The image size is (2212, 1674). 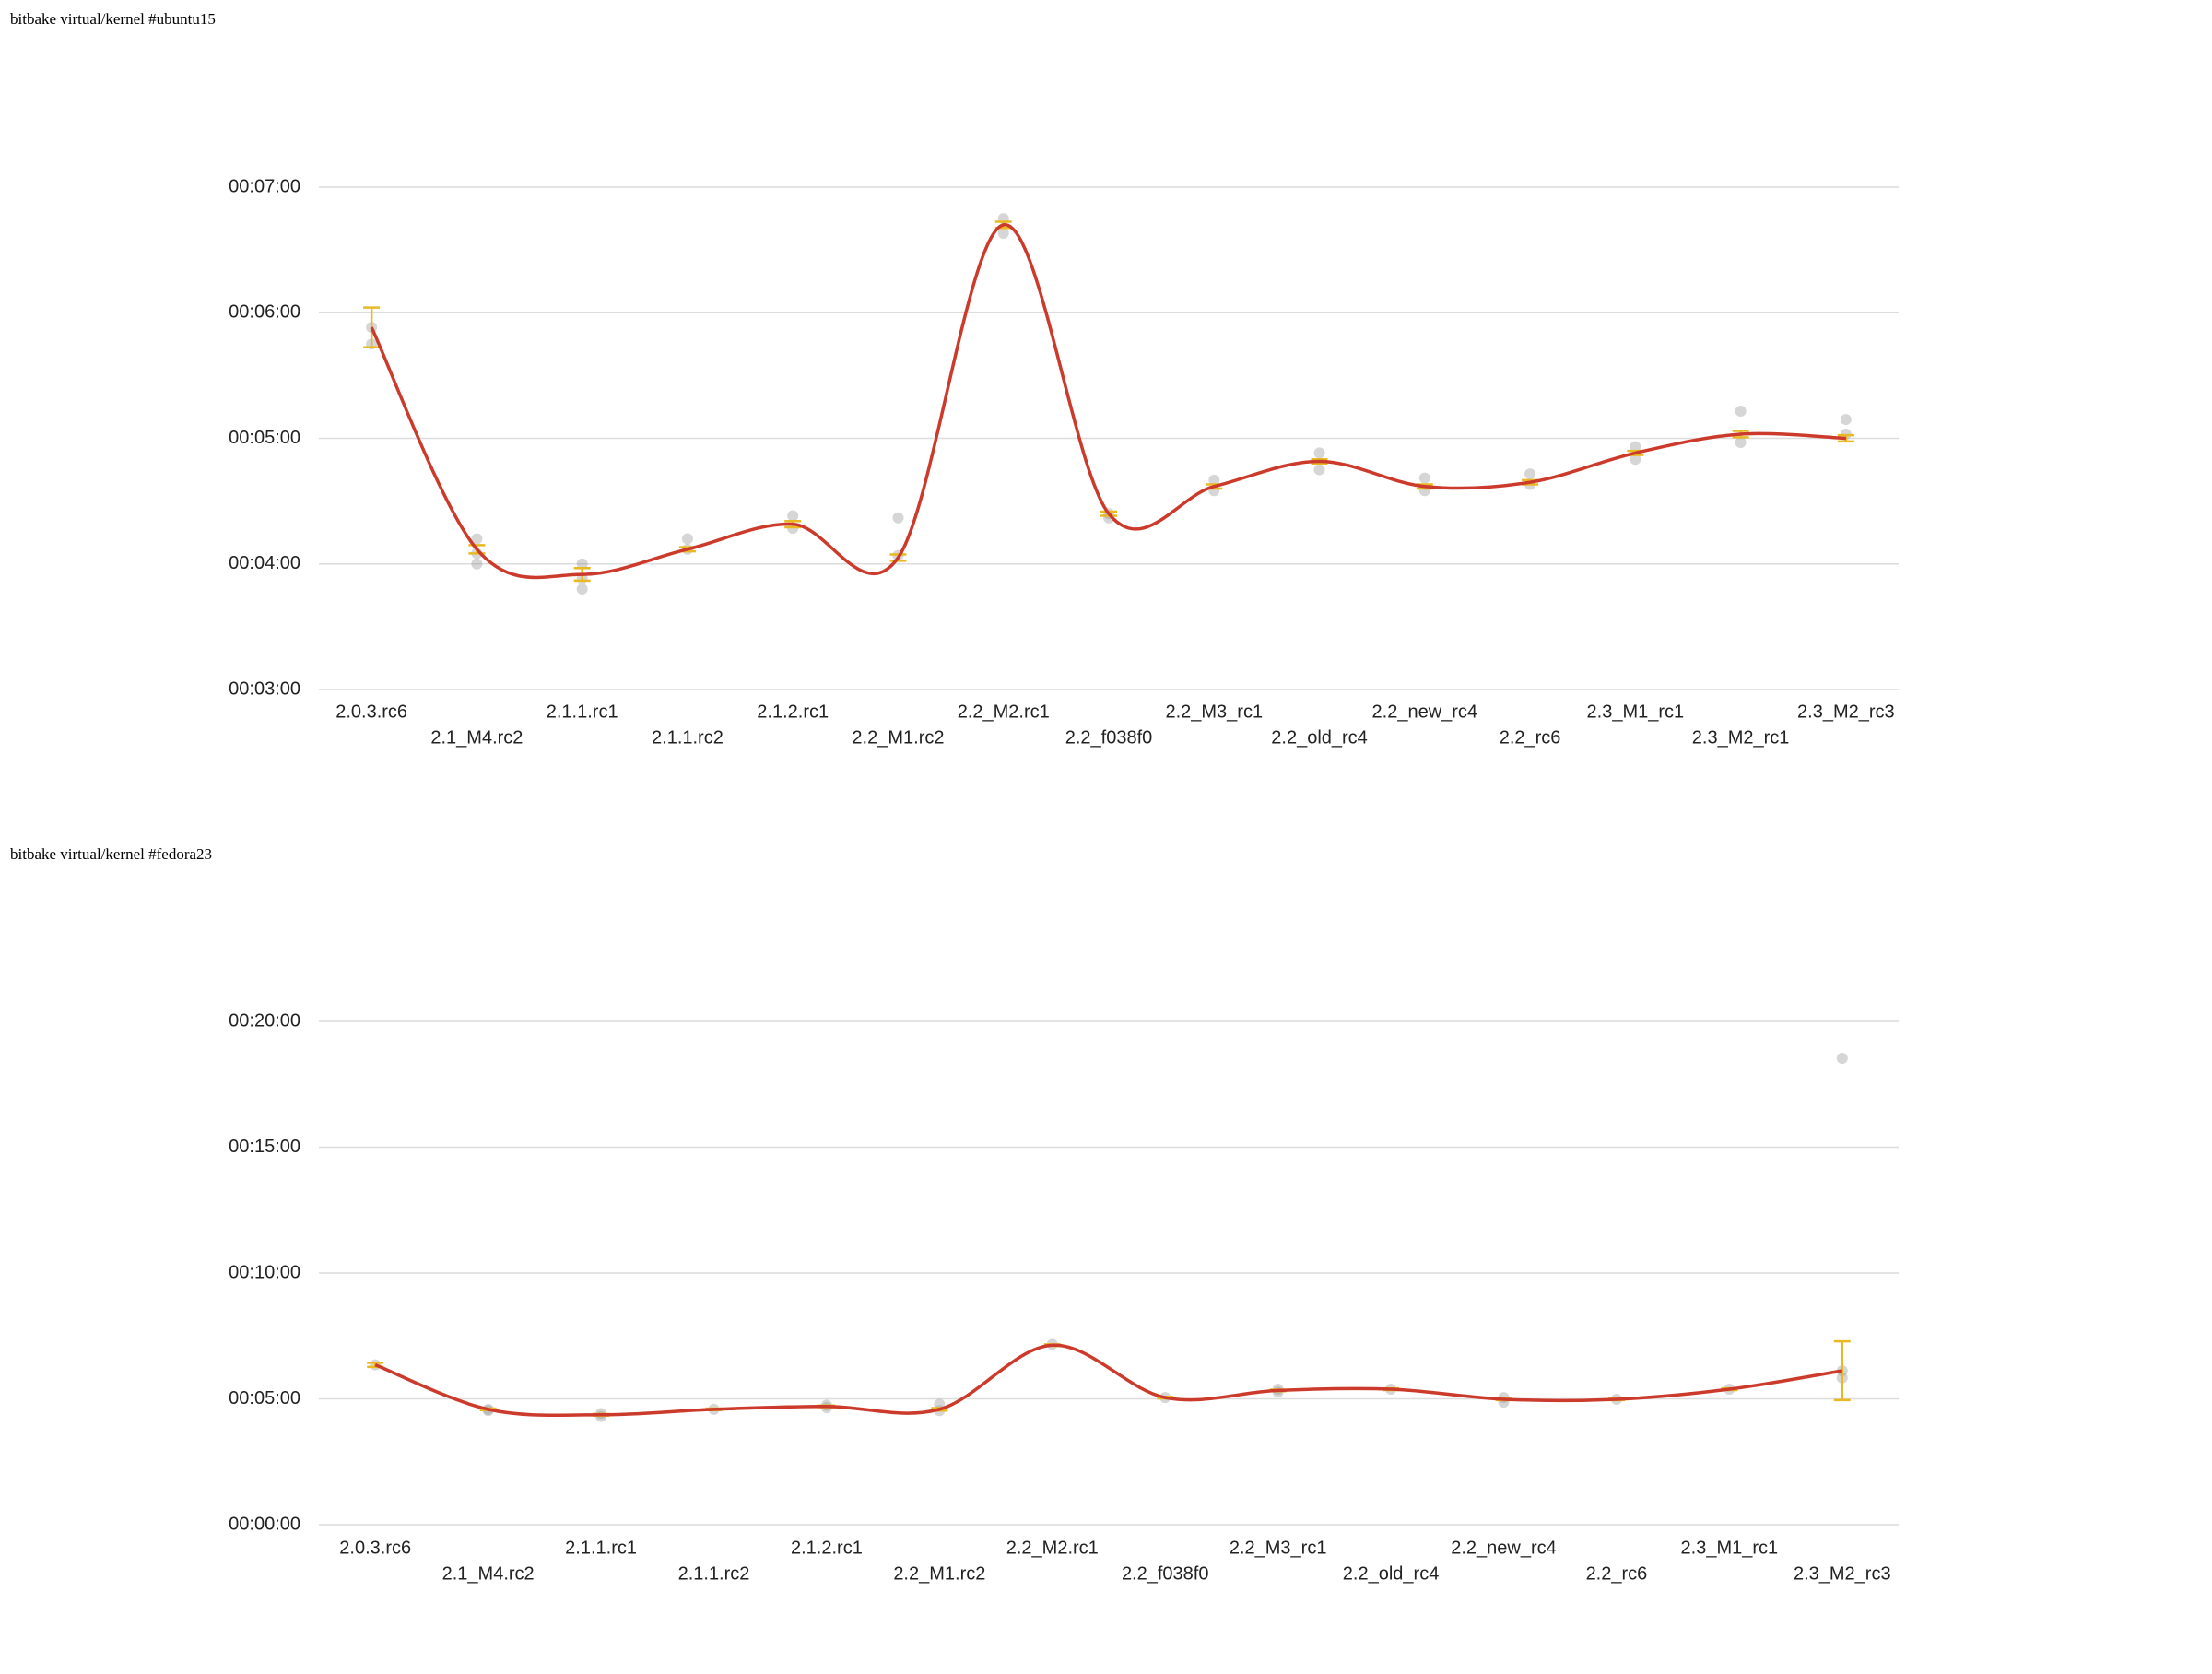 I want to click on y-tick-label: 00:04:00, so click(x=264, y=563).